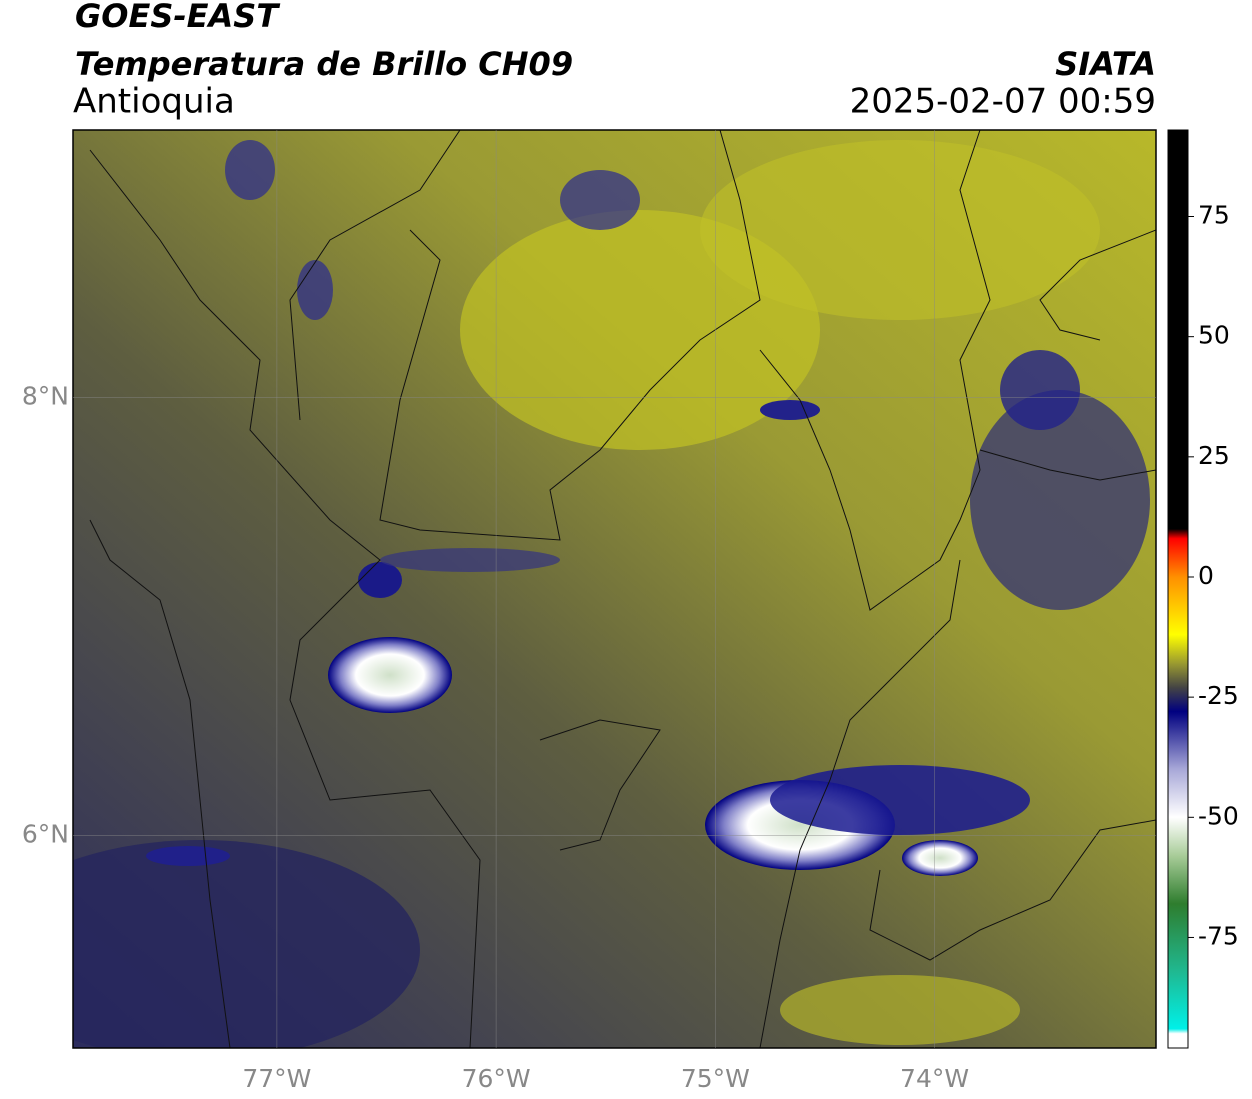  What do you see at coordinates (715, 1078) in the screenshot?
I see `x-tick-label: 75°W` at bounding box center [715, 1078].